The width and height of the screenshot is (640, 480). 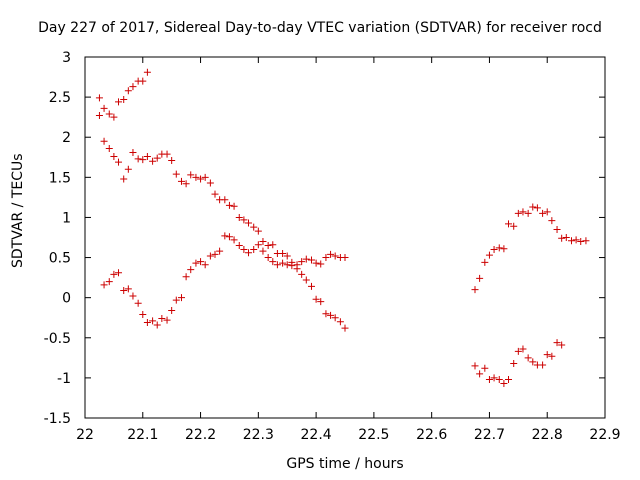 I want to click on x-tick-label: 22.6, so click(x=431, y=435).